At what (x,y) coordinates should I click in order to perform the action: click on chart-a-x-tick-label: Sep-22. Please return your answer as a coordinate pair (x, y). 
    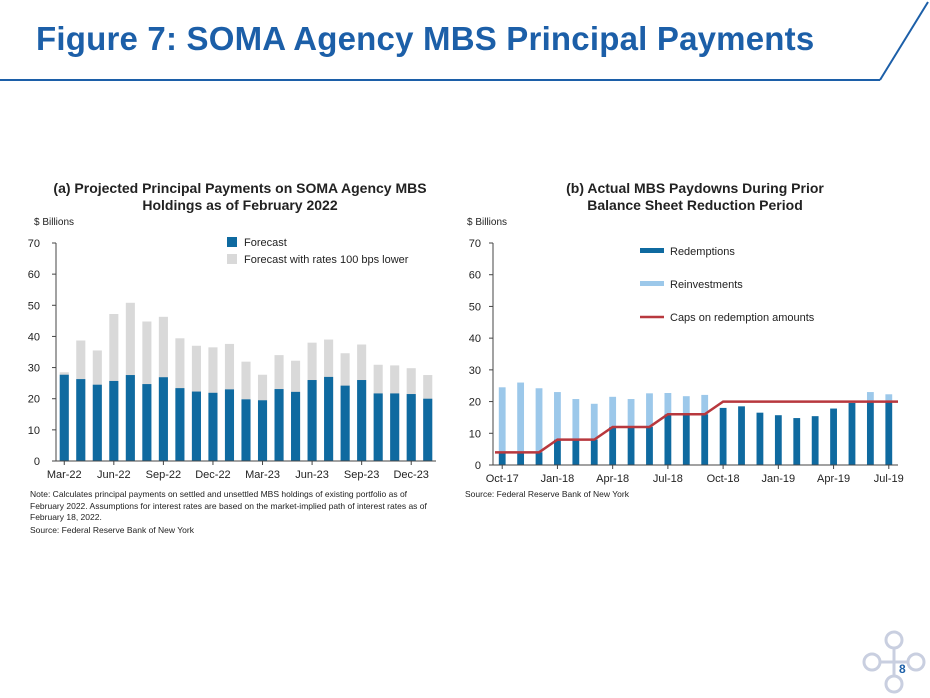
    Looking at the image, I should click on (163, 475).